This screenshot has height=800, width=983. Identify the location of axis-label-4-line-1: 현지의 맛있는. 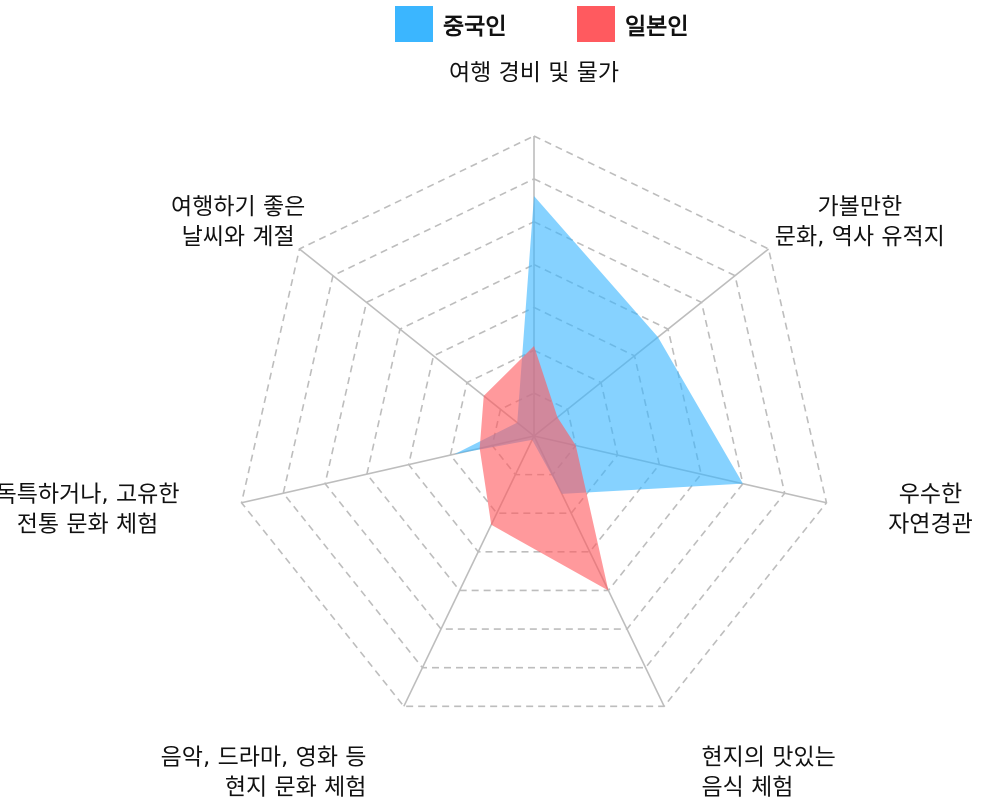
(769, 757).